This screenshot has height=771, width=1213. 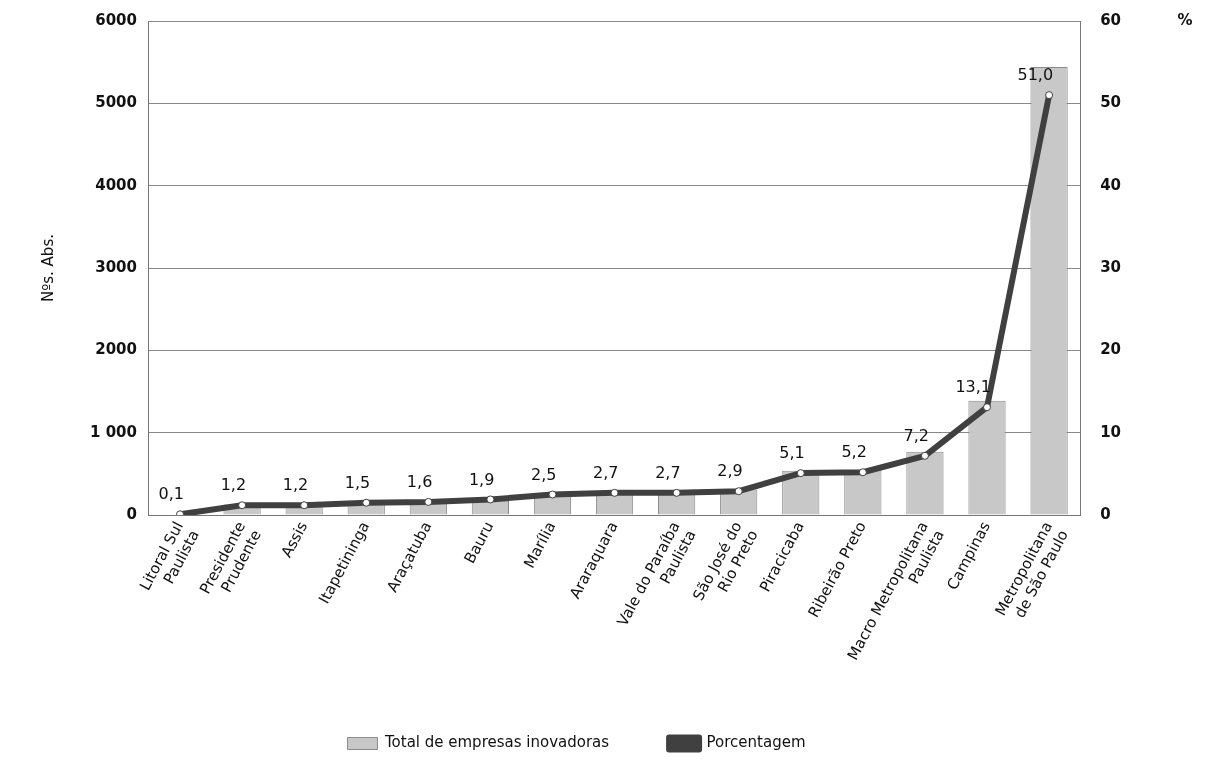 What do you see at coordinates (113, 431) in the screenshot?
I see `y-tick-label: 1 000` at bounding box center [113, 431].